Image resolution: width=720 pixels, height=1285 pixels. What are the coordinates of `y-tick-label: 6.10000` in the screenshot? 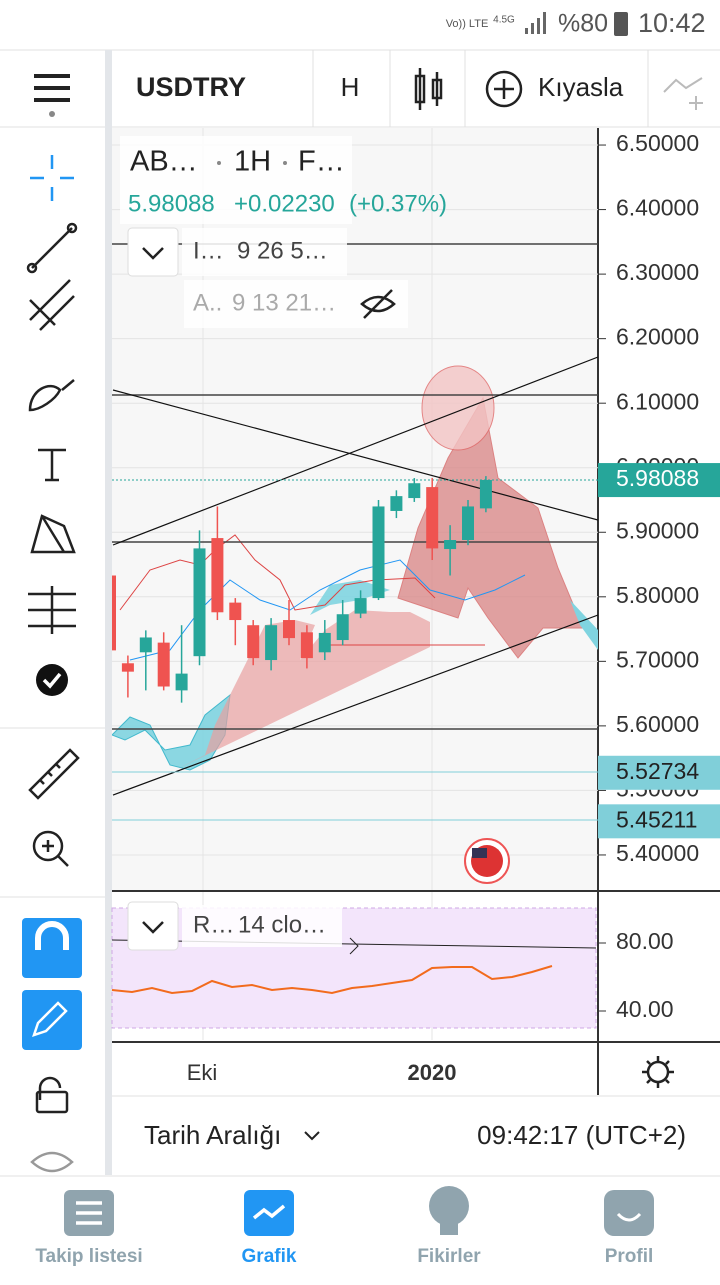 It's located at (657, 401).